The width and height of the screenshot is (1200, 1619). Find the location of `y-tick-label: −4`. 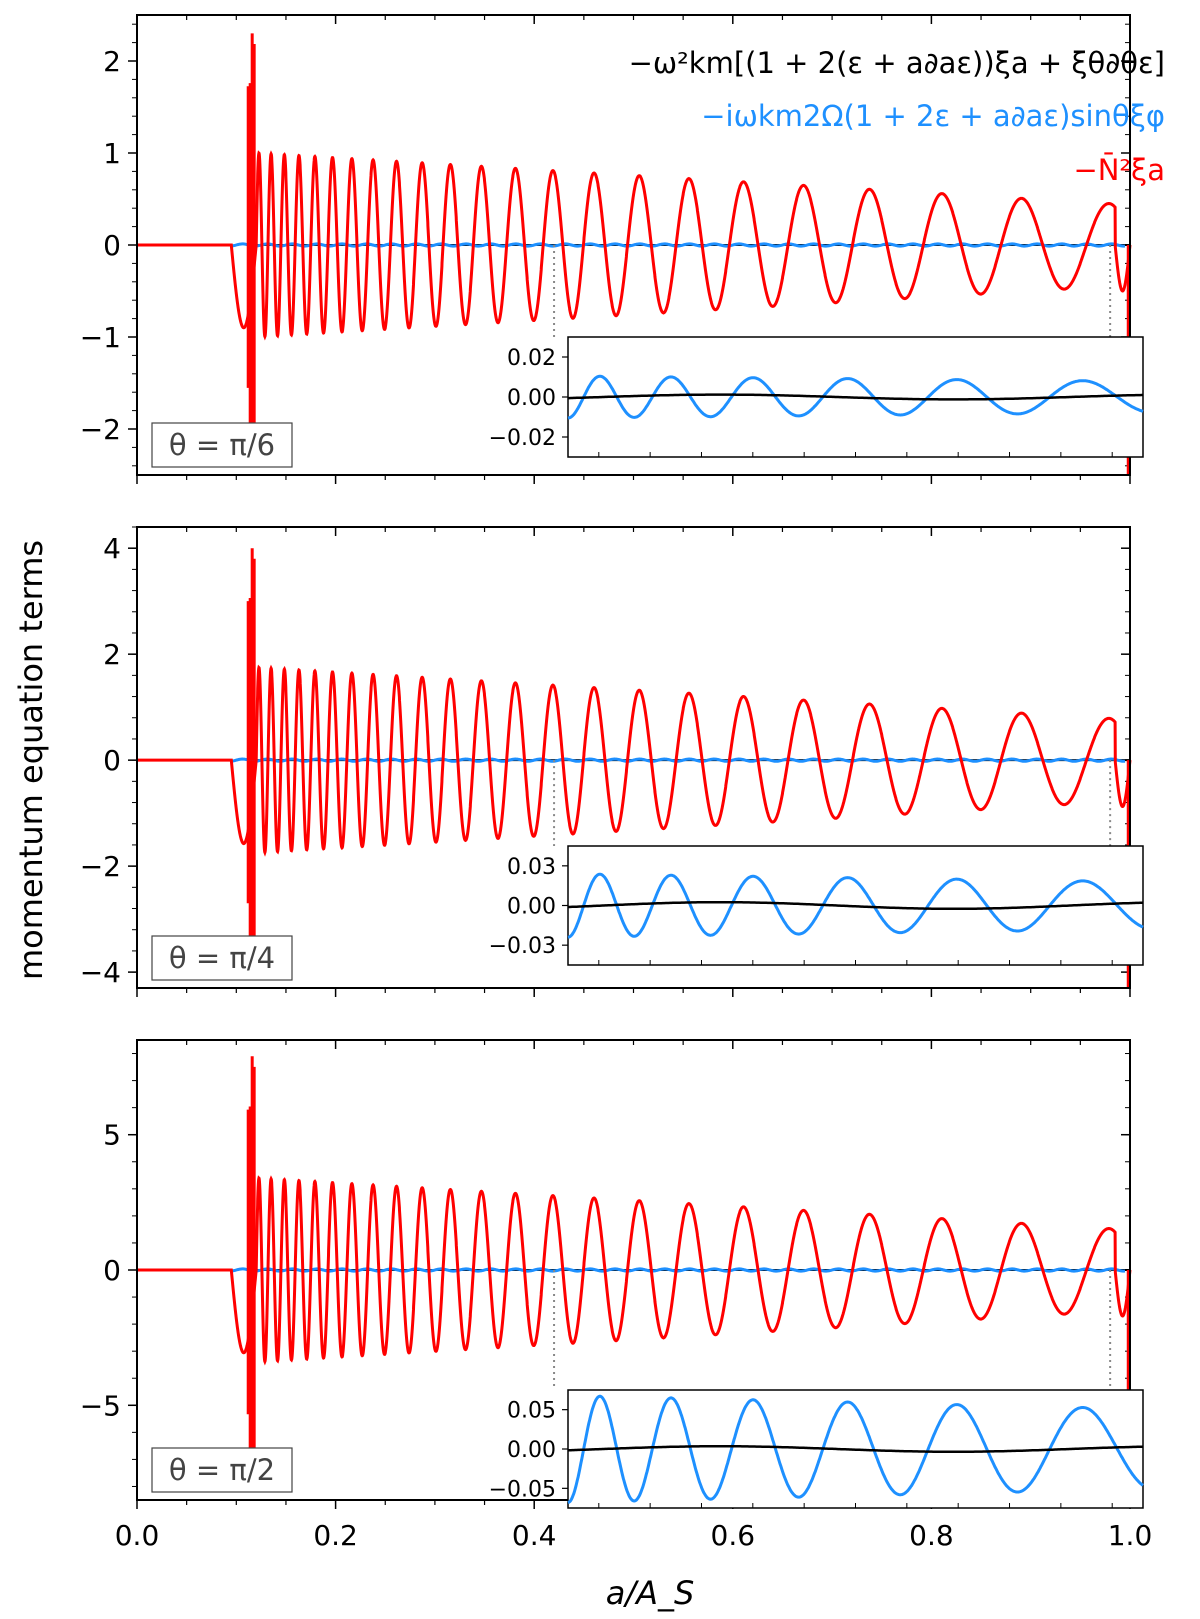

y-tick-label: −4 is located at coordinates (100, 972).